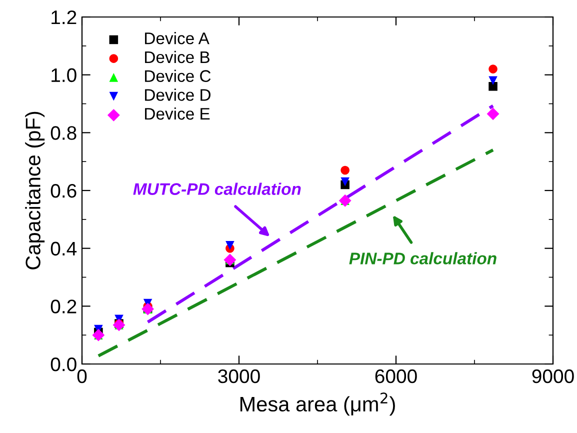 The width and height of the screenshot is (577, 433). What do you see at coordinates (82, 376) in the screenshot?
I see `x-tick-label: 0` at bounding box center [82, 376].